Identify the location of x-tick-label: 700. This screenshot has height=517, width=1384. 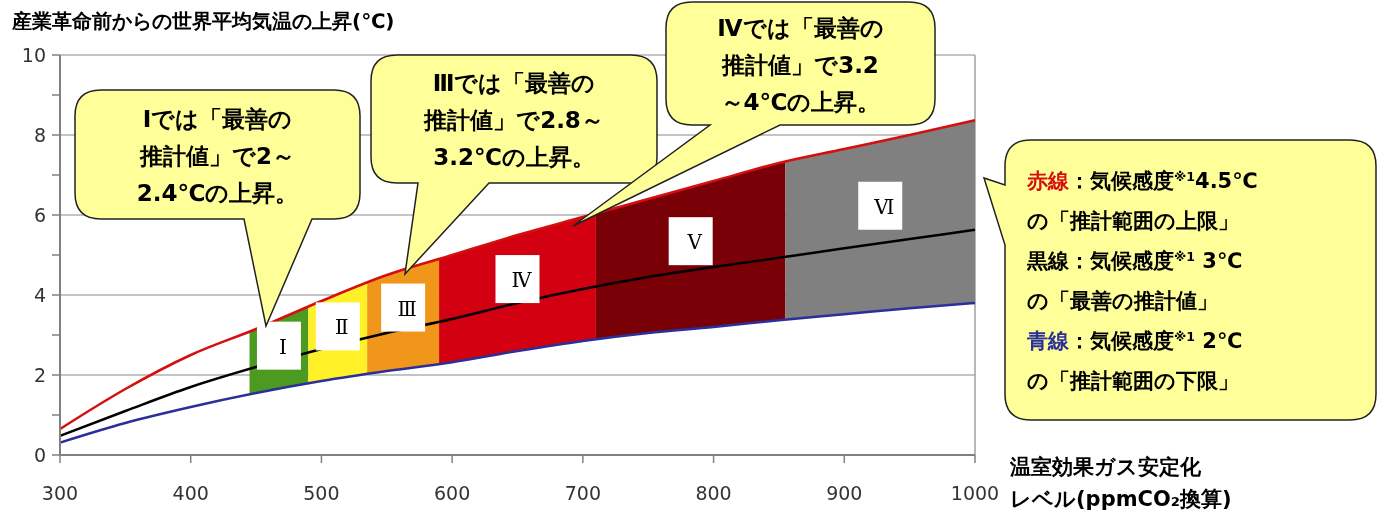
(582, 493).